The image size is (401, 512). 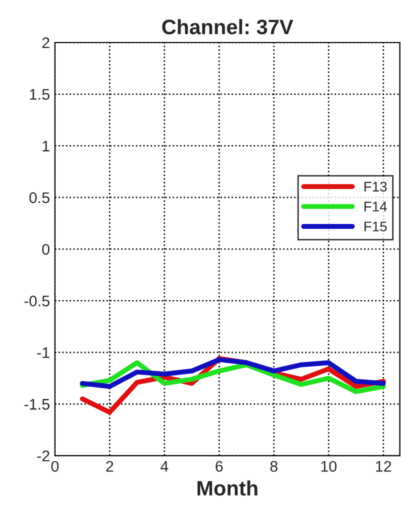 What do you see at coordinates (274, 466) in the screenshot?
I see `x-tick-label: 8` at bounding box center [274, 466].